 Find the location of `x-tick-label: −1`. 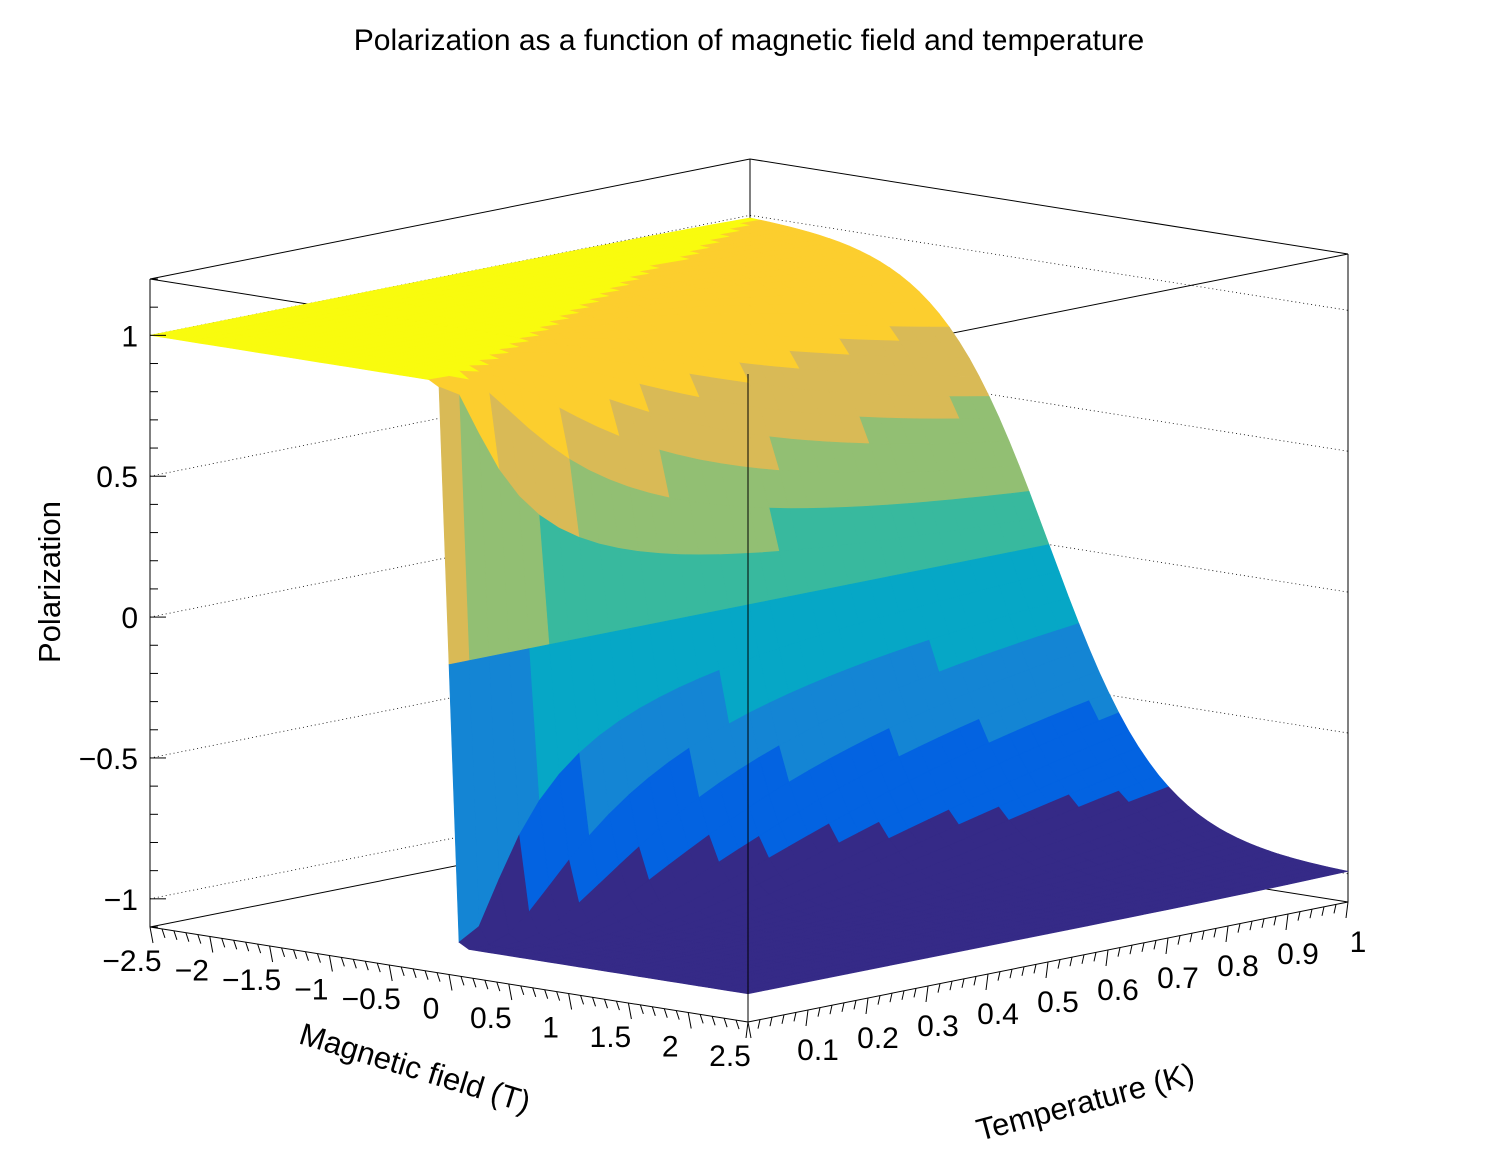

x-tick-label: −1 is located at coordinates (311, 990).